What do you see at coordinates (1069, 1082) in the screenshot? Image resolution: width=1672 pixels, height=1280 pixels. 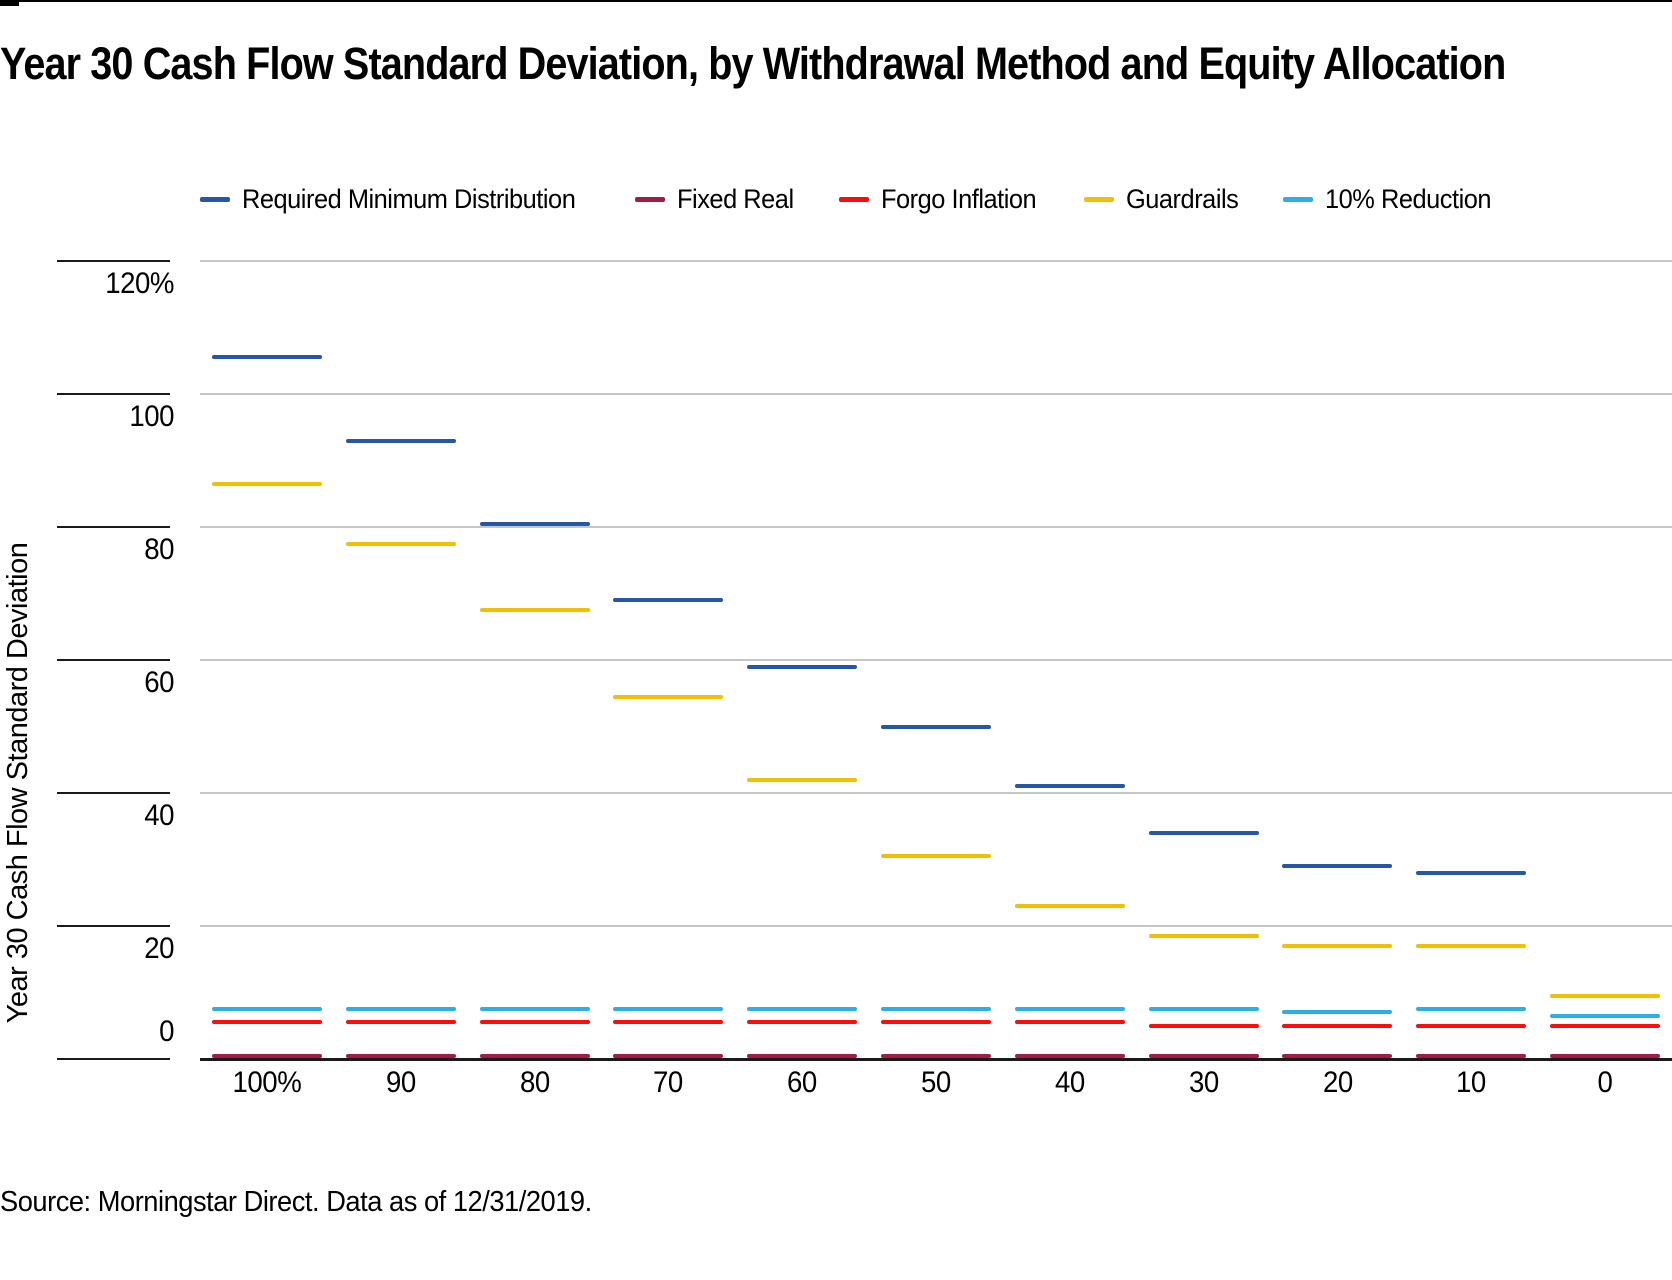 I see `x-label-40: 40` at bounding box center [1069, 1082].